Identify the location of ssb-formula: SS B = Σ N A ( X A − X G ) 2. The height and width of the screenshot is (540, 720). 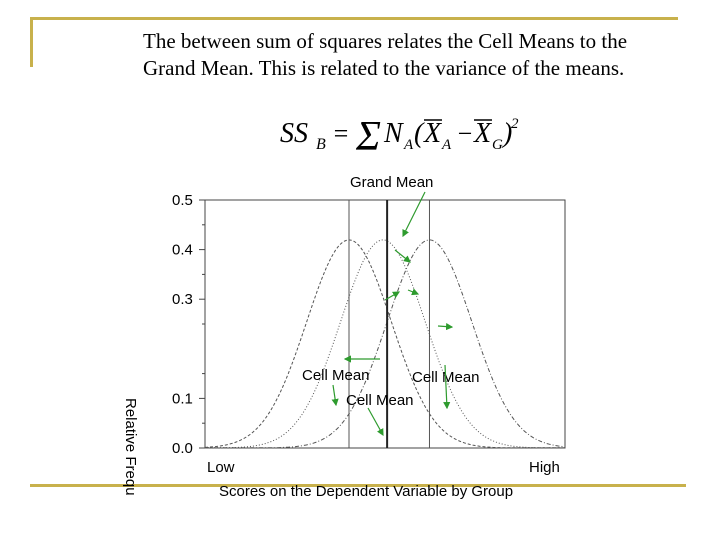
(400, 141).